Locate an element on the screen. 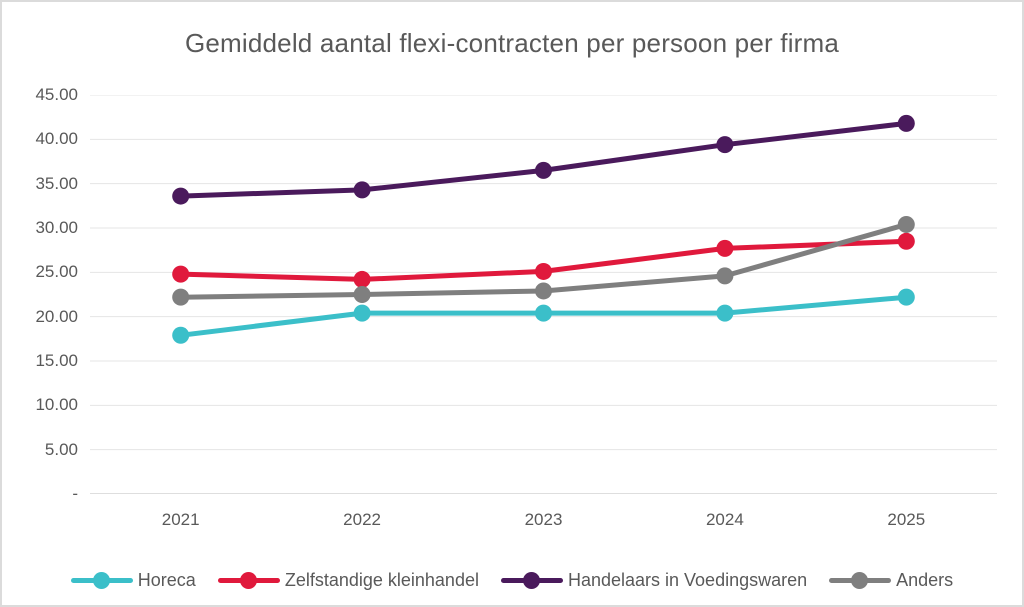  y-axis-tick-label: 5.00 is located at coordinates (61, 449).